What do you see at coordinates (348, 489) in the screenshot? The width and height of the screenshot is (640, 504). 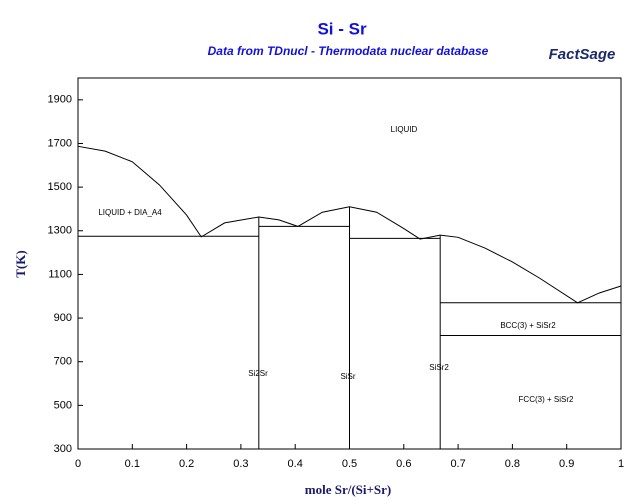 I see `x-axis-label: mole Sr/(Si+Sr)` at bounding box center [348, 489].